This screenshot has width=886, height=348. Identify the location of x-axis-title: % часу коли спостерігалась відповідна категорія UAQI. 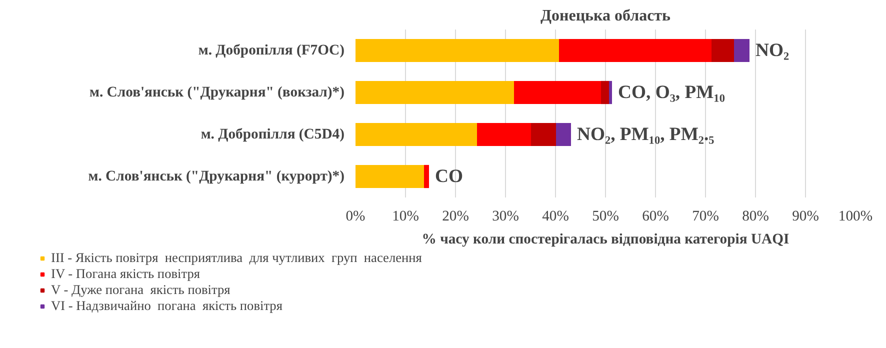
(606, 240).